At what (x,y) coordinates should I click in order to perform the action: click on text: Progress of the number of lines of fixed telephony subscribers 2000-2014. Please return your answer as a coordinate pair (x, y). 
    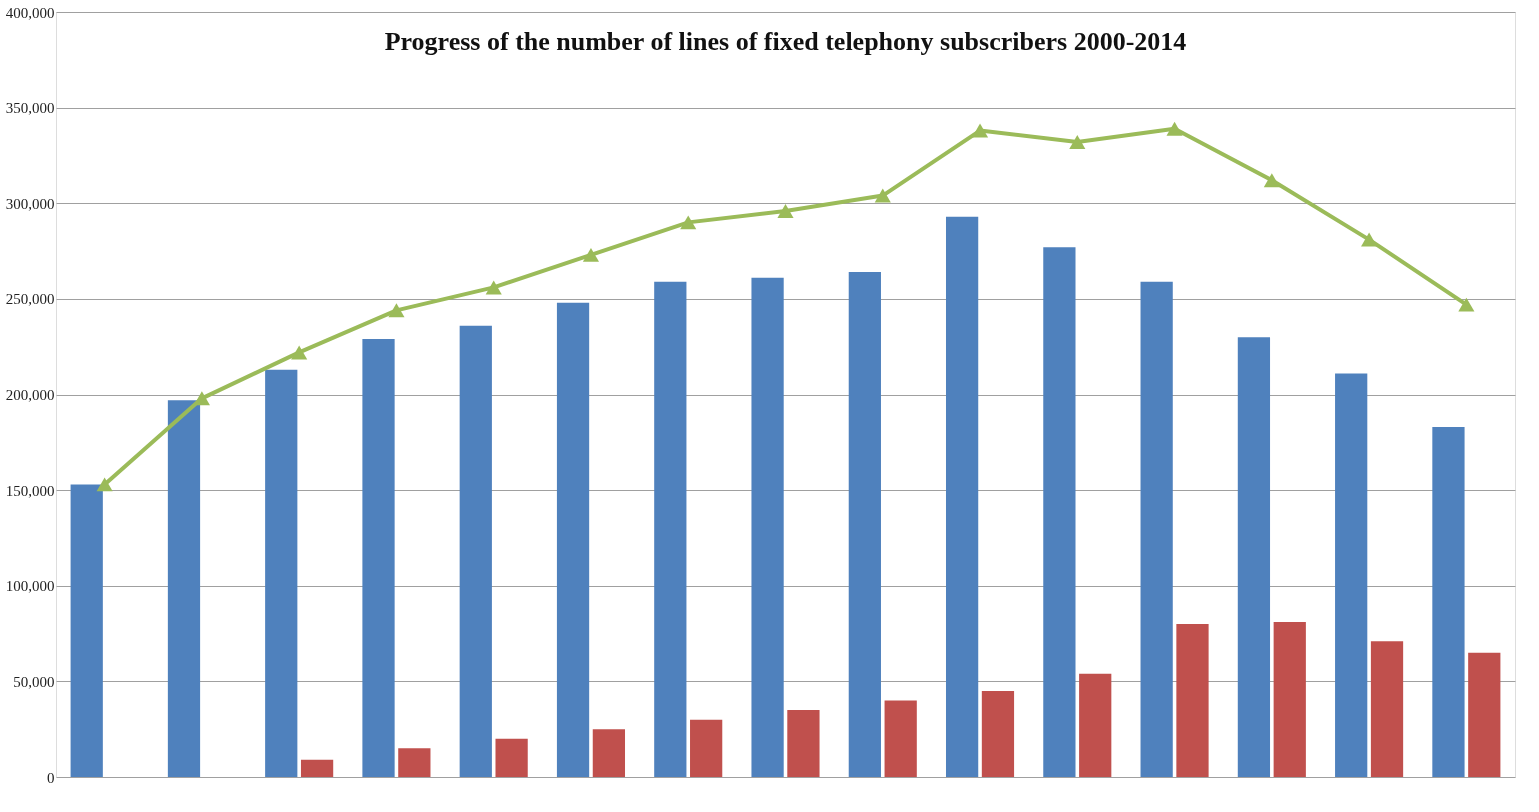
    Looking at the image, I should click on (785, 41).